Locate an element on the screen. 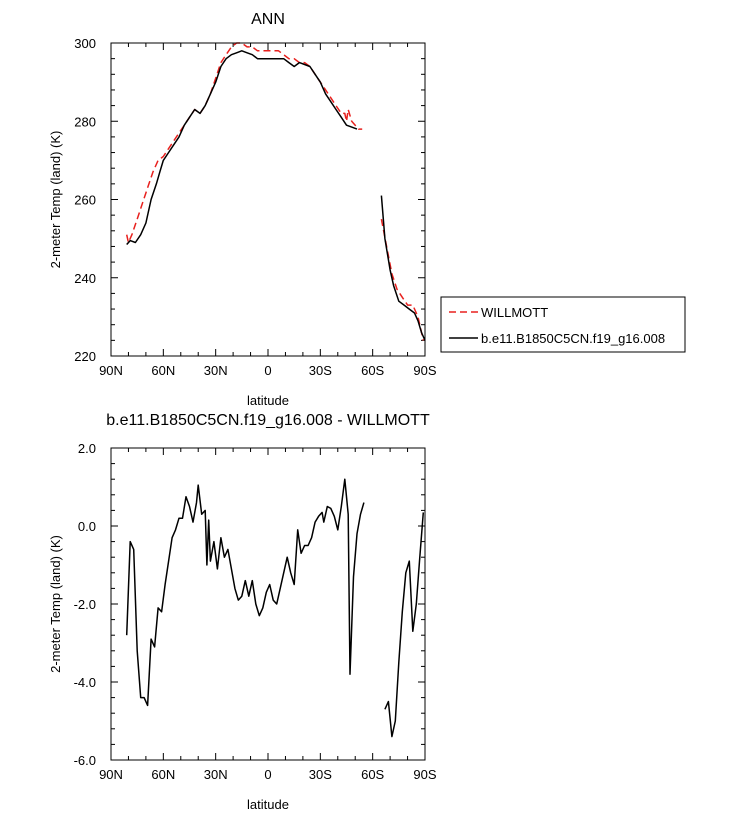 The width and height of the screenshot is (733, 820). y-tick-label: 0.0 is located at coordinates (87, 526).